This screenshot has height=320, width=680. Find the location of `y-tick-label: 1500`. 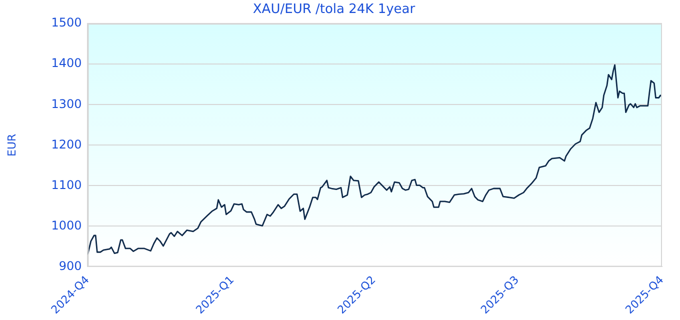

y-tick-label: 1500 is located at coordinates (66, 23).